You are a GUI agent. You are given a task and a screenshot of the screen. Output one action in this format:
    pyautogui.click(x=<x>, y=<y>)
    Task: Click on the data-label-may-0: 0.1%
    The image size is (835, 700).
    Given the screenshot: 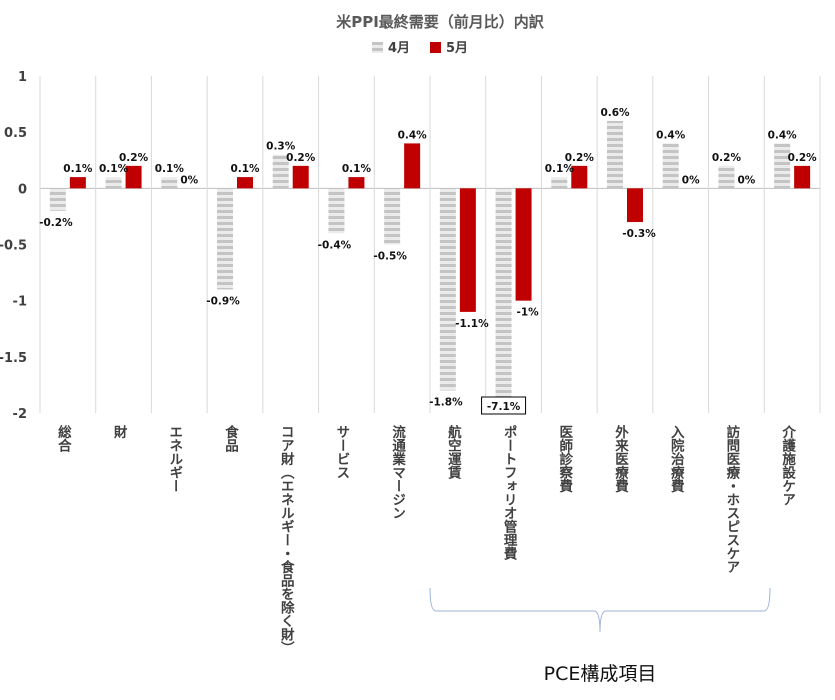 What is the action you would take?
    pyautogui.click(x=78, y=169)
    